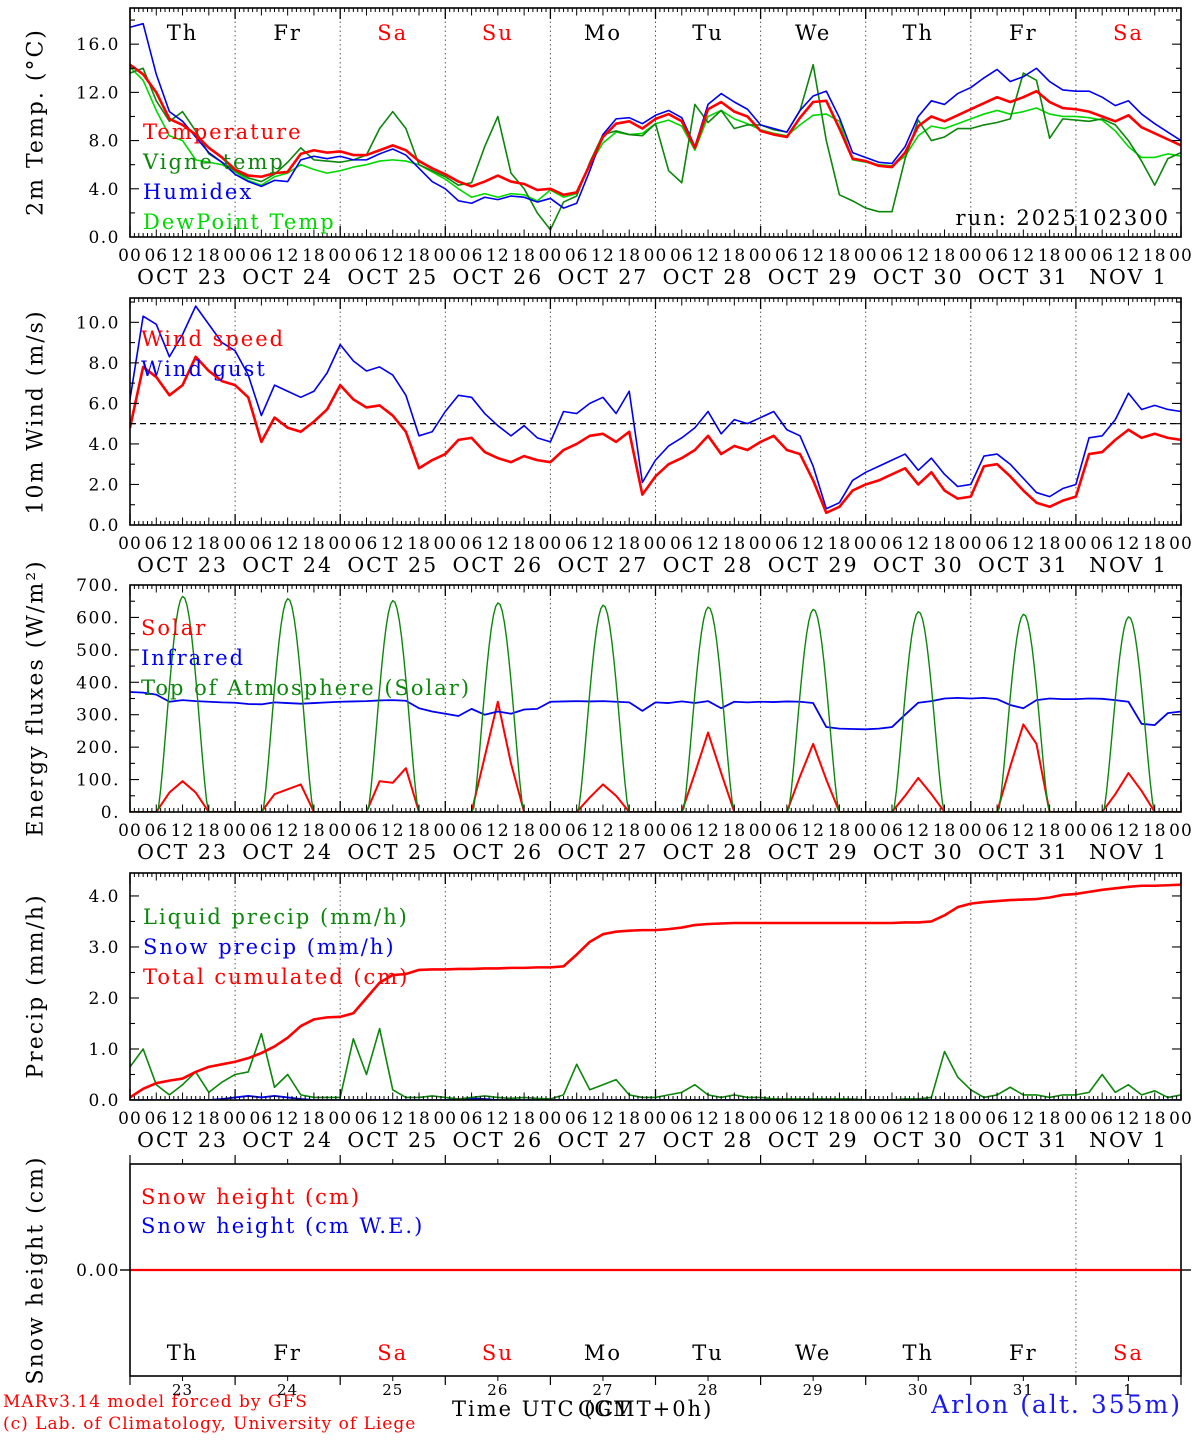 The height and width of the screenshot is (1440, 1194). What do you see at coordinates (214, 162) in the screenshot?
I see `legend-vigne-temp: Vigne temp` at bounding box center [214, 162].